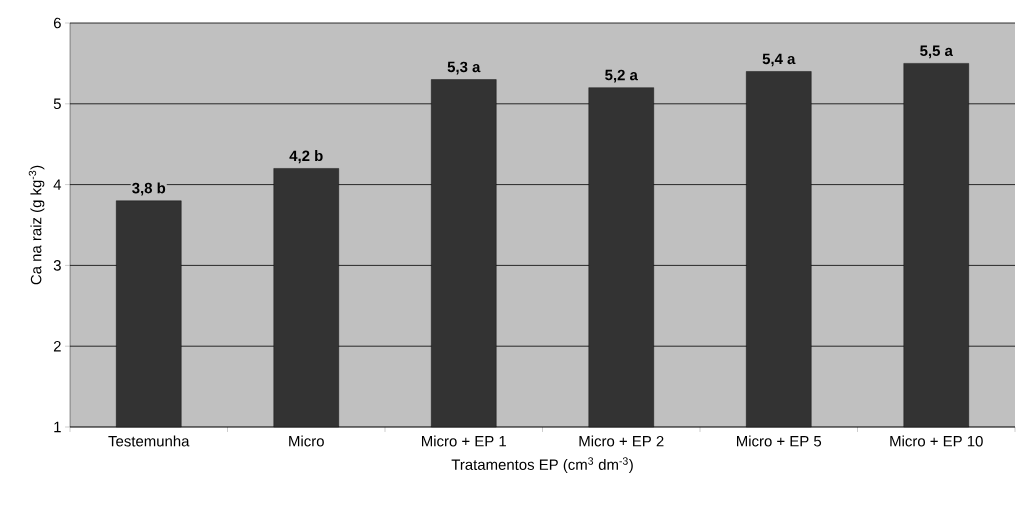  Describe the element at coordinates (57, 23) in the screenshot. I see `y-tick-label: 6` at that location.